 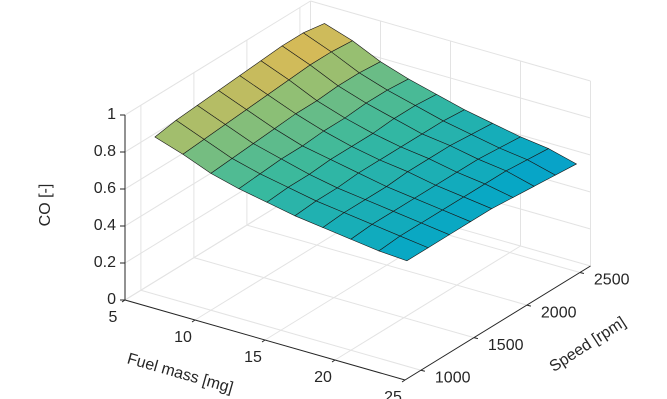 I want to click on z-tick-label: 0, so click(x=111, y=299).